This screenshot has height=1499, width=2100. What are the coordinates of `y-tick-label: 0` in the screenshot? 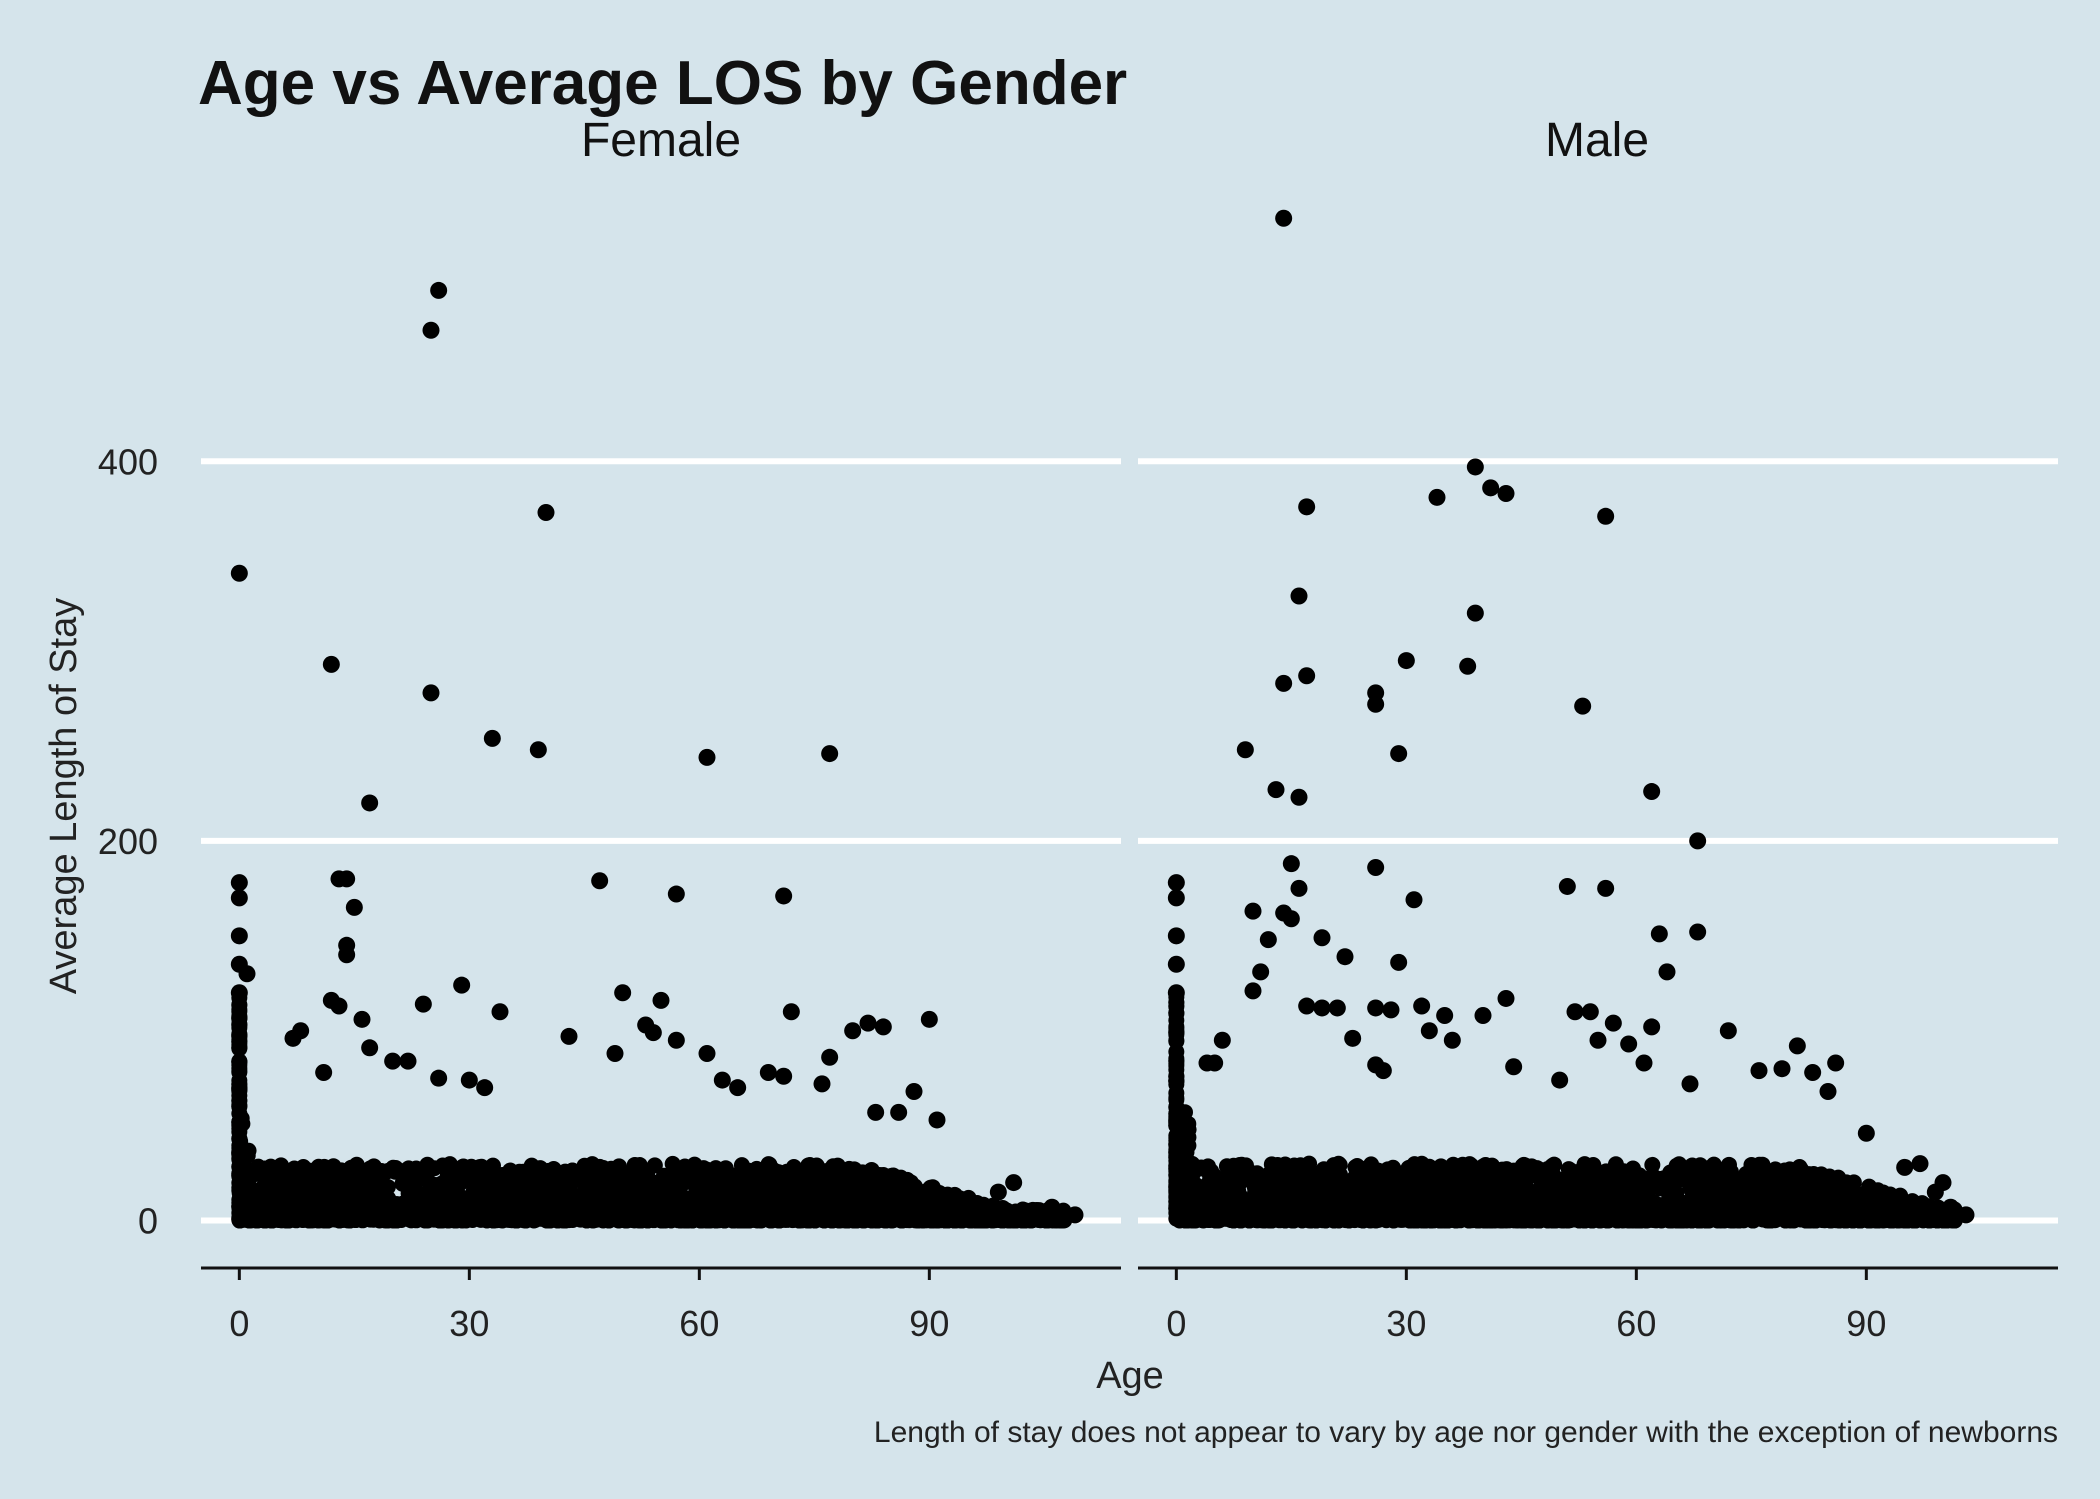 It's located at (148, 1221).